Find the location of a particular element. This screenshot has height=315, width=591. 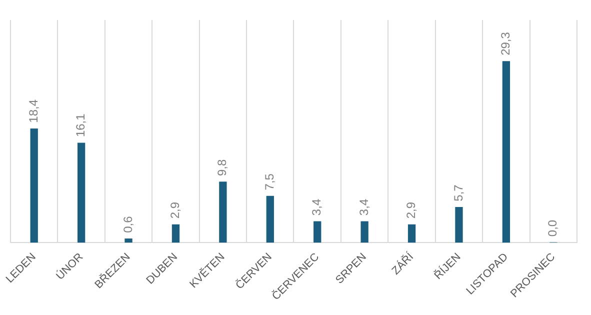

data-label: 0,6 is located at coordinates (127, 224).